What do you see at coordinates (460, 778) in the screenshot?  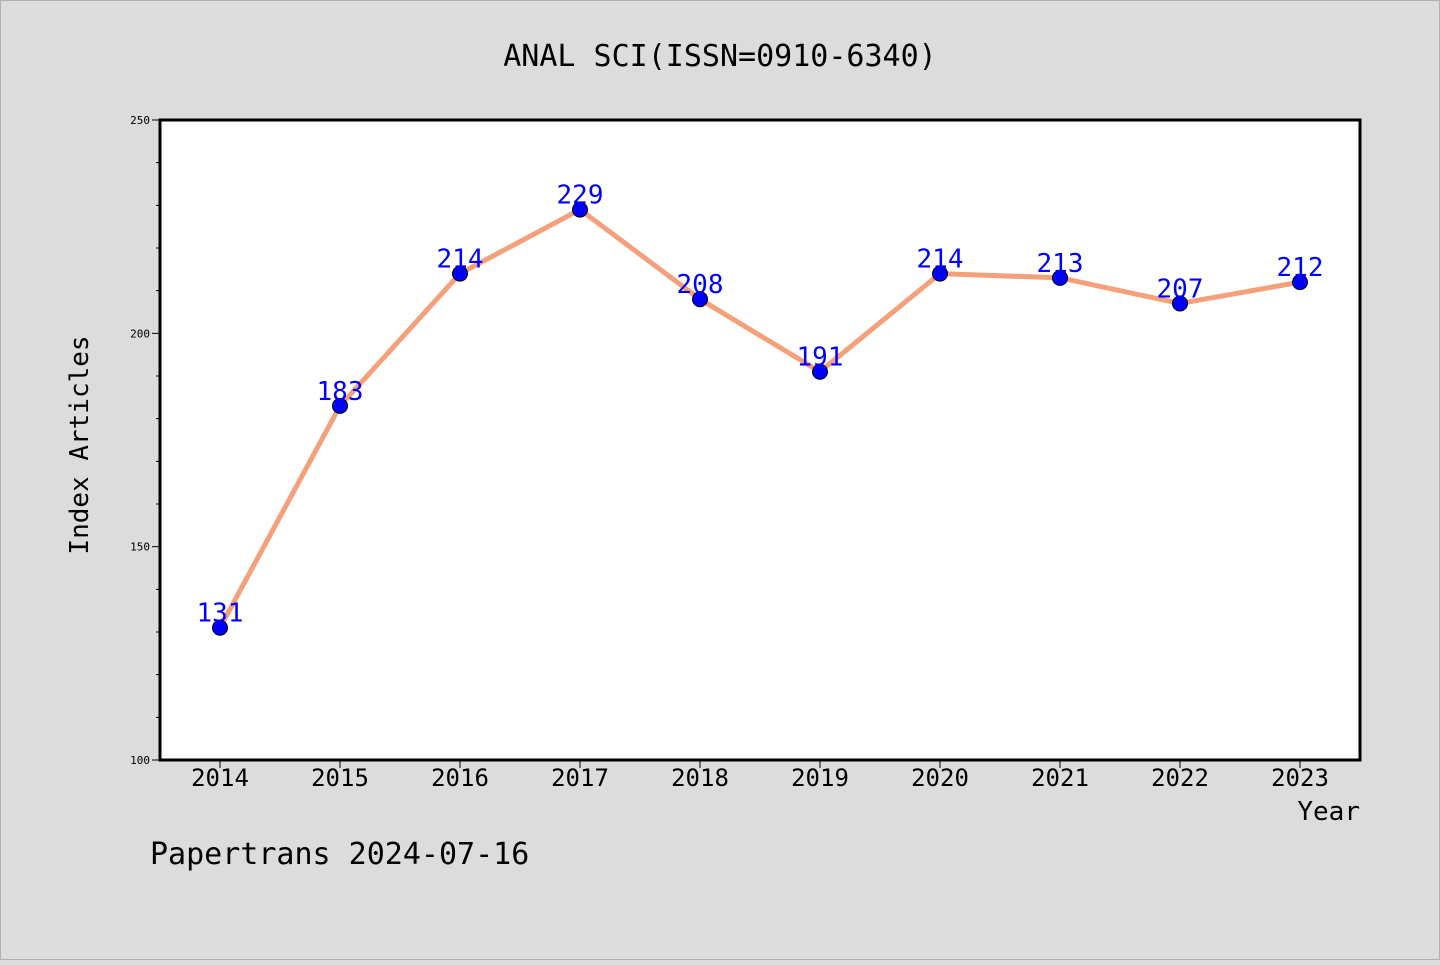 I see `x-tick-label: 2016` at bounding box center [460, 778].